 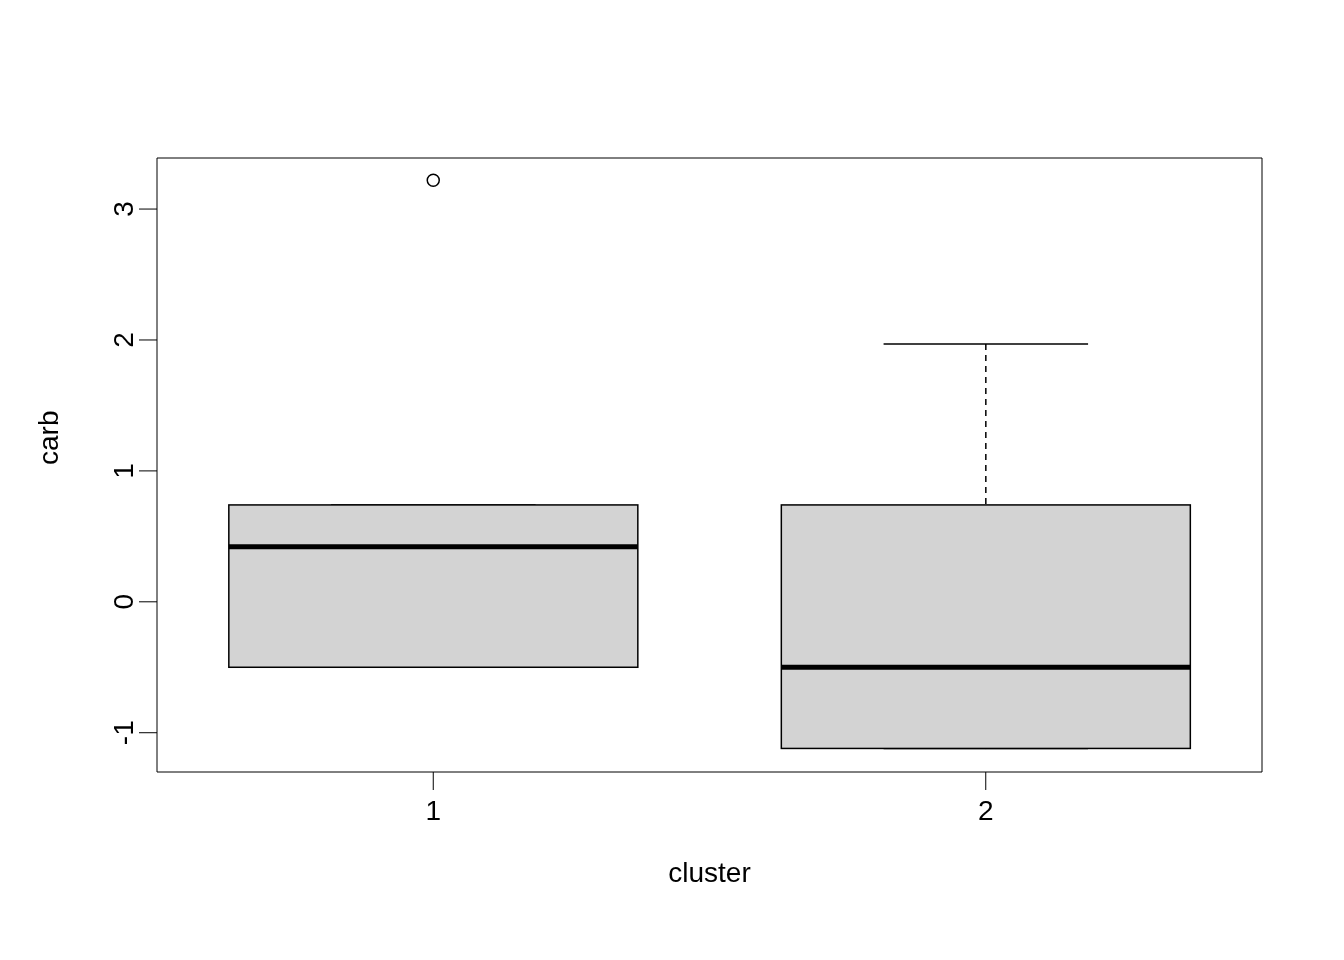 I want to click on y-tick-label: 1, so click(x=123, y=471).